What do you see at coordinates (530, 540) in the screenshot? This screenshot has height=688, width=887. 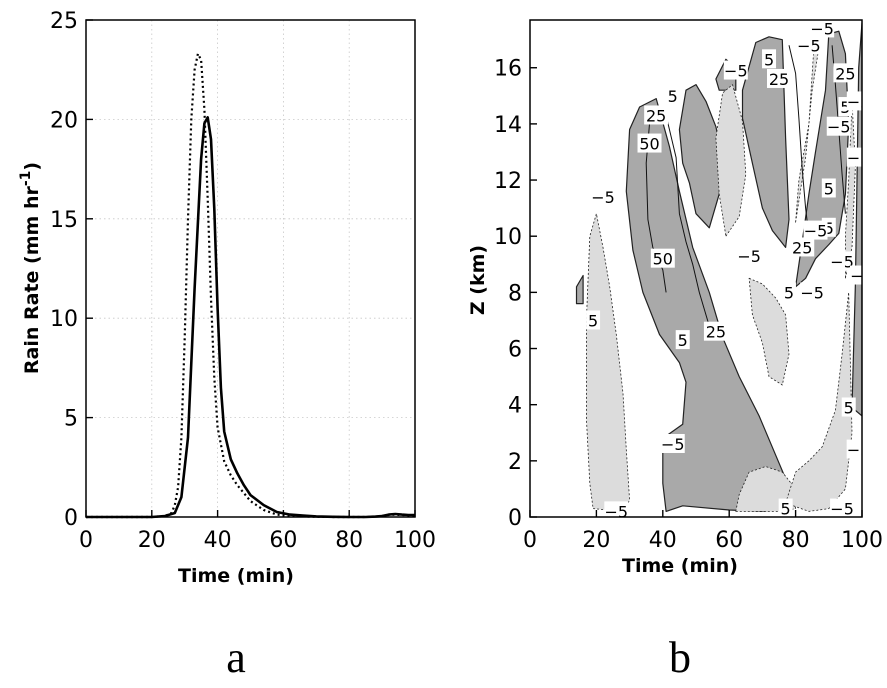 I see `b-xtick-label: 0` at bounding box center [530, 540].